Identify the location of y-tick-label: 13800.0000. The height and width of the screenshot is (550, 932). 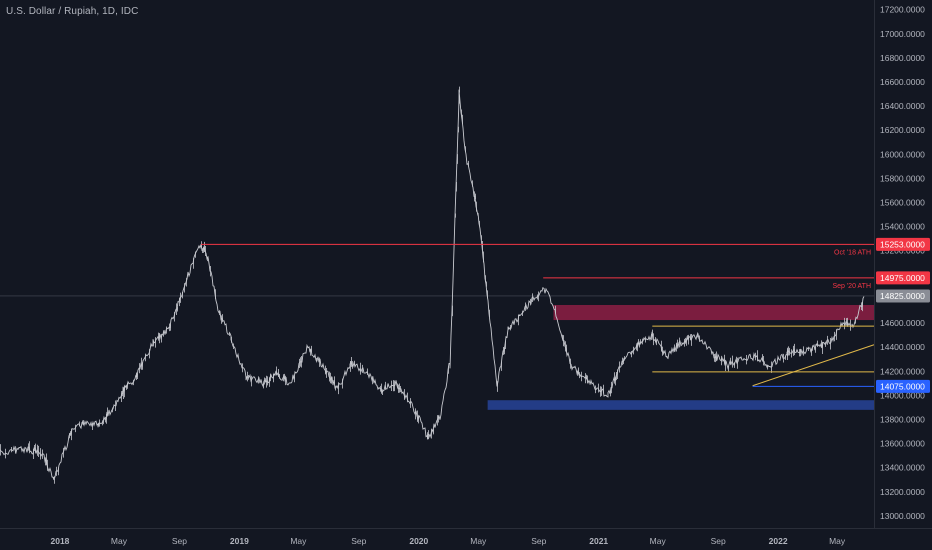
(902, 420).